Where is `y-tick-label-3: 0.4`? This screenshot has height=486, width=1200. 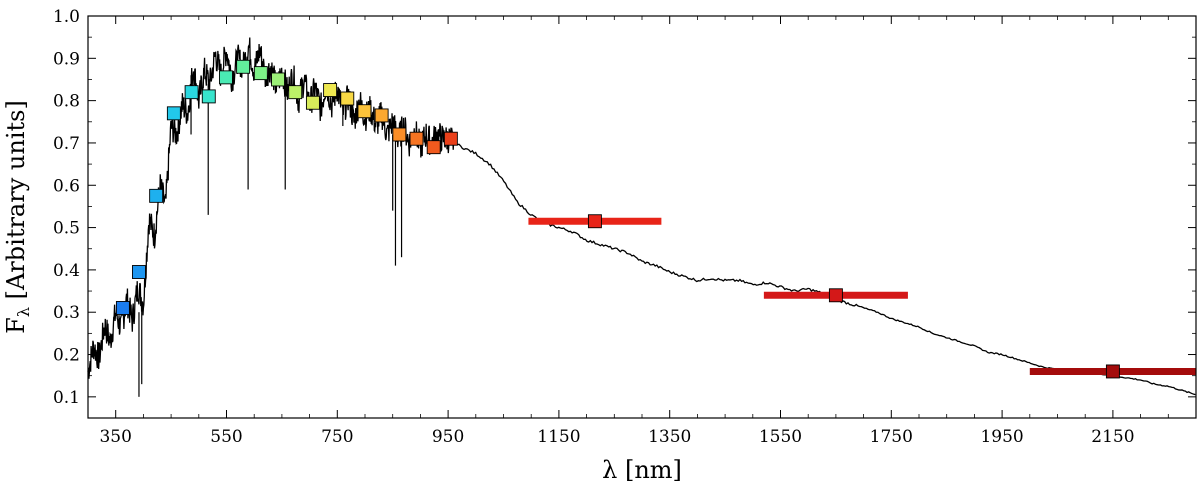 y-tick-label-3: 0.4 is located at coordinates (66, 271).